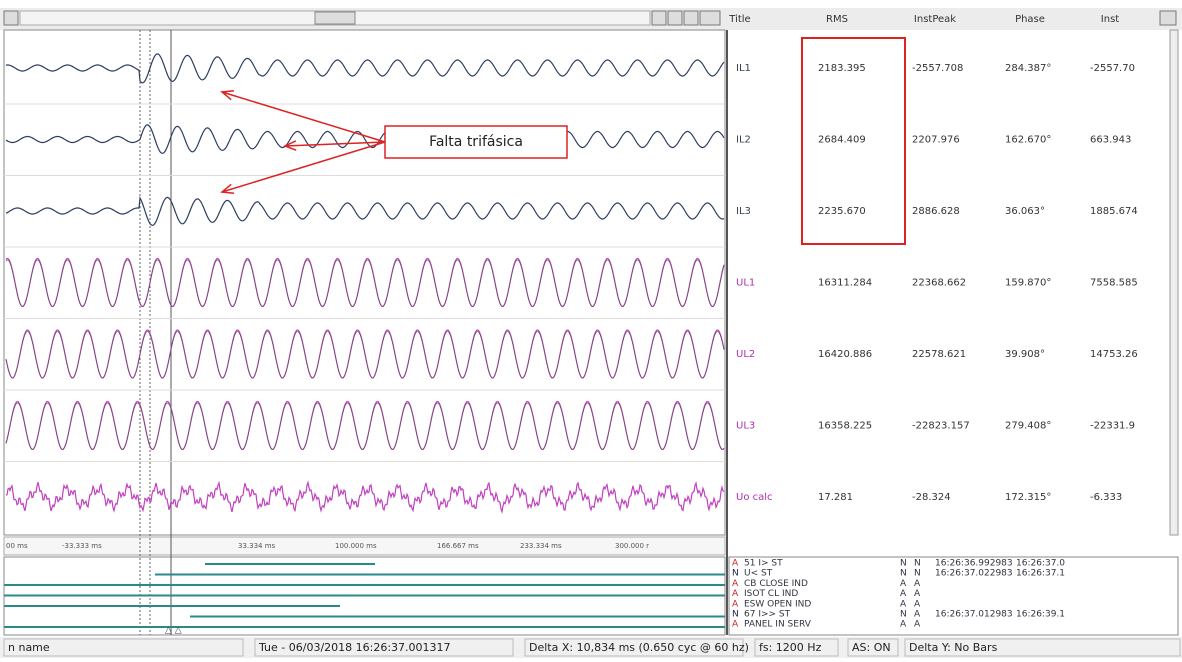 The height and width of the screenshot is (662, 1182). Describe the element at coordinates (1110, 19) in the screenshot. I see `column-header: Inst` at that location.